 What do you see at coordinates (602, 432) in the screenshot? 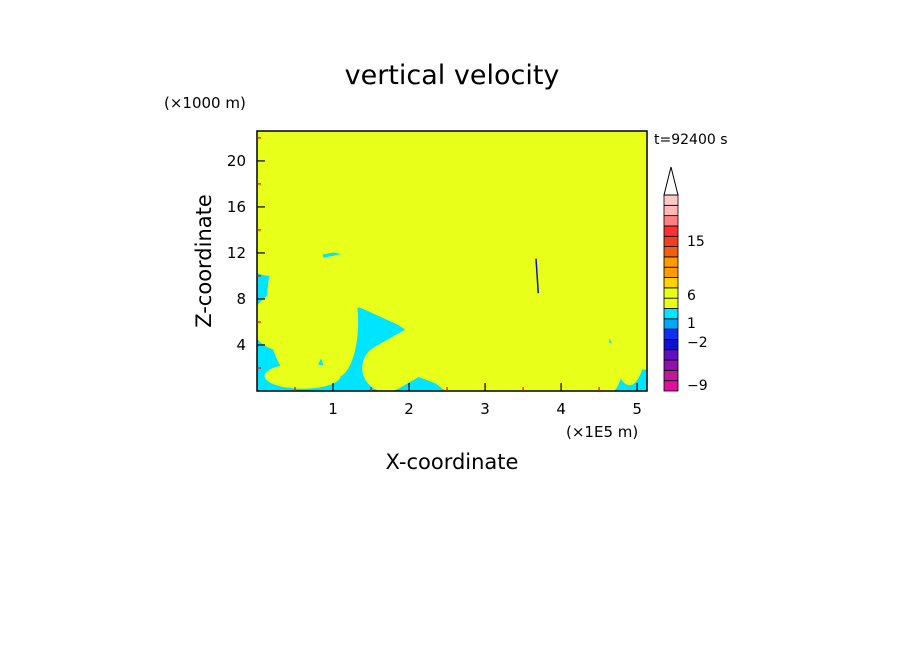
I see `x-unit-label: (×1E5 m)` at bounding box center [602, 432].